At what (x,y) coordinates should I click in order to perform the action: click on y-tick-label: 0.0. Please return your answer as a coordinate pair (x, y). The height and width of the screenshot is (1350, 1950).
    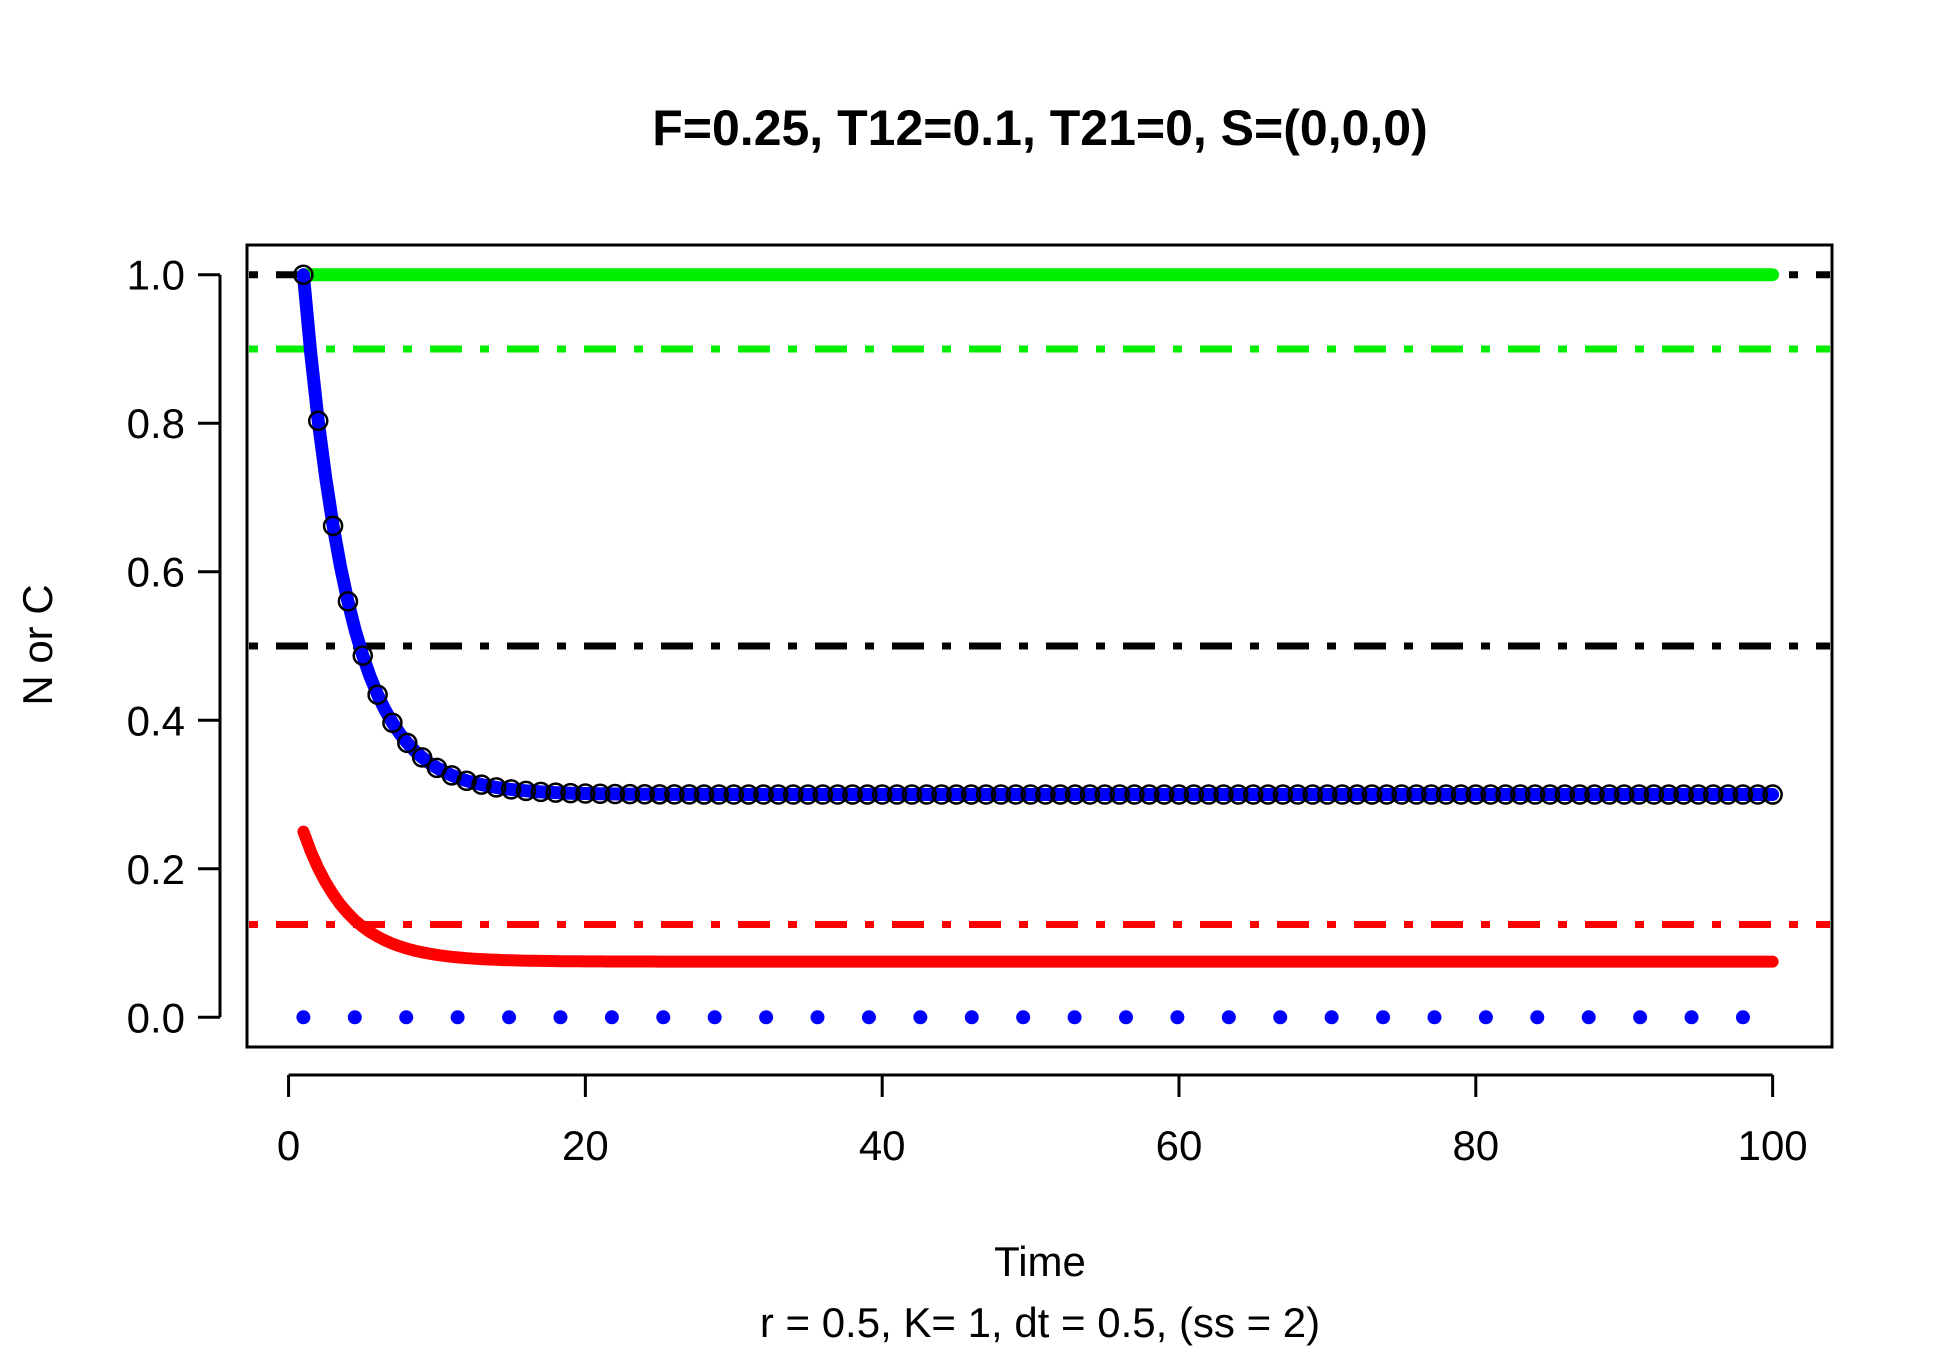
    Looking at the image, I should click on (156, 1017).